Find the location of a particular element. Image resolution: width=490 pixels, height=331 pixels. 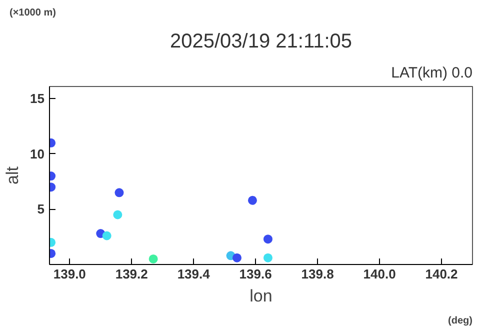

chart-subtitle: LAT(km) 0.0 is located at coordinates (432, 73).